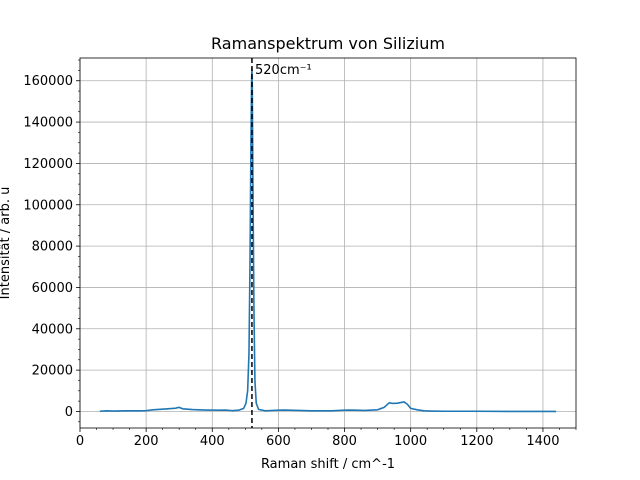  What do you see at coordinates (52, 329) in the screenshot?
I see `y-tick-label: 40000` at bounding box center [52, 329].